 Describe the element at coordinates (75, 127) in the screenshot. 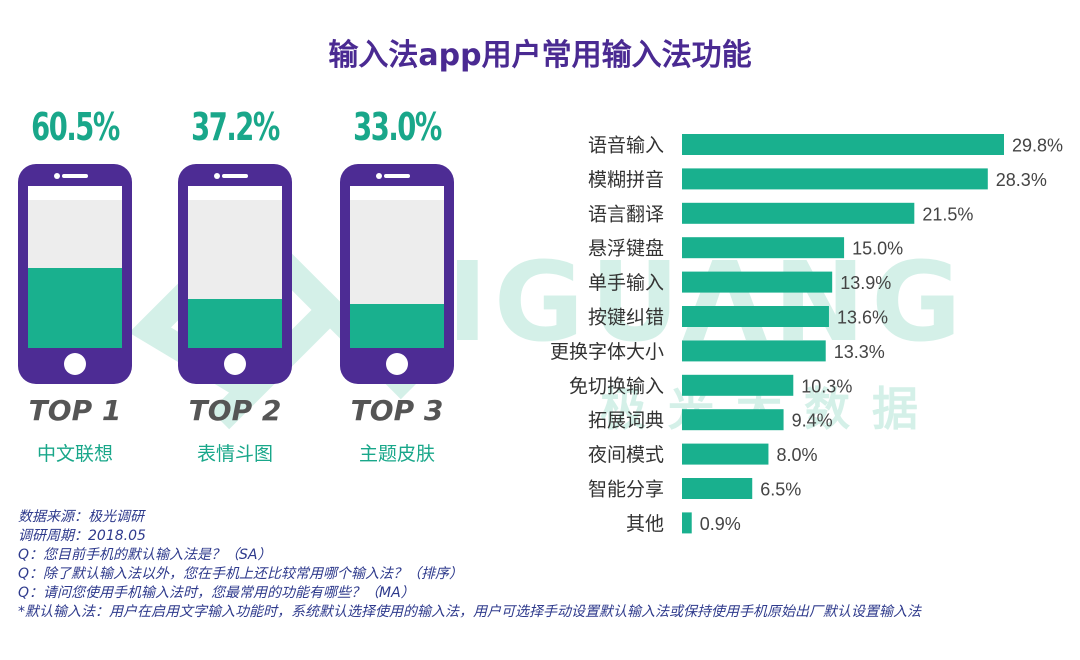

I see `top-1-percent: 60.5%` at that location.